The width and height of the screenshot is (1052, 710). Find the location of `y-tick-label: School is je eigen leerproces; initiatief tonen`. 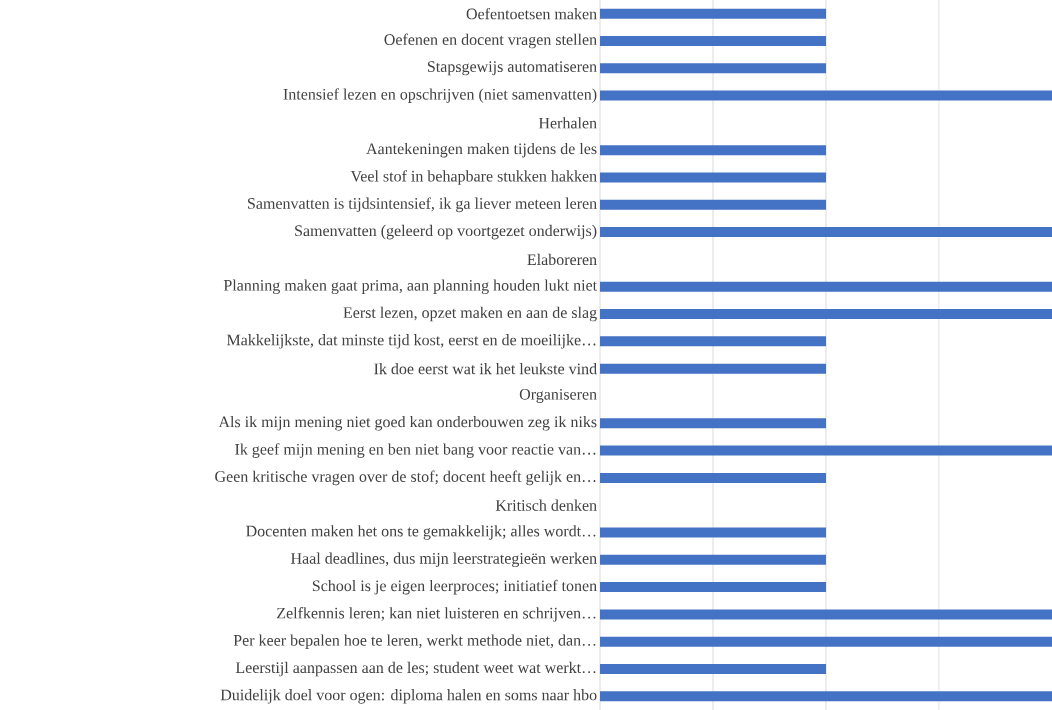

y-tick-label: School is je eigen leerproces; initiatief tonen is located at coordinates (454, 587).